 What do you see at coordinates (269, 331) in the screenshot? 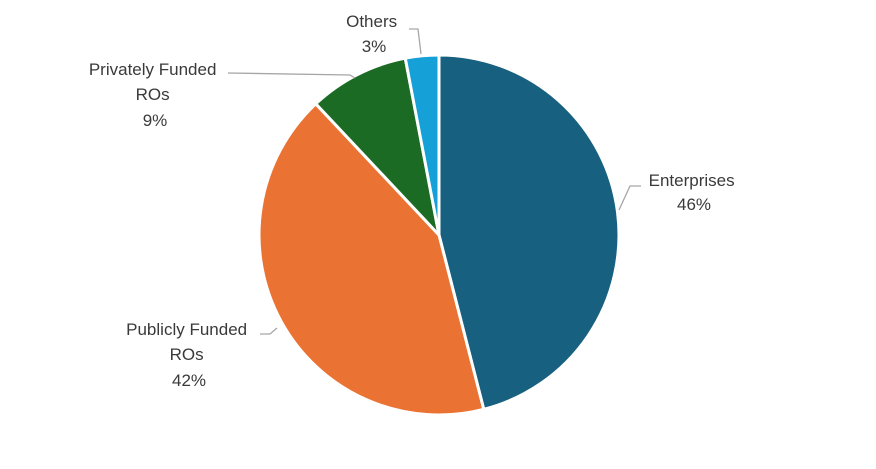
I see `leader-line-publicly-funded` at bounding box center [269, 331].